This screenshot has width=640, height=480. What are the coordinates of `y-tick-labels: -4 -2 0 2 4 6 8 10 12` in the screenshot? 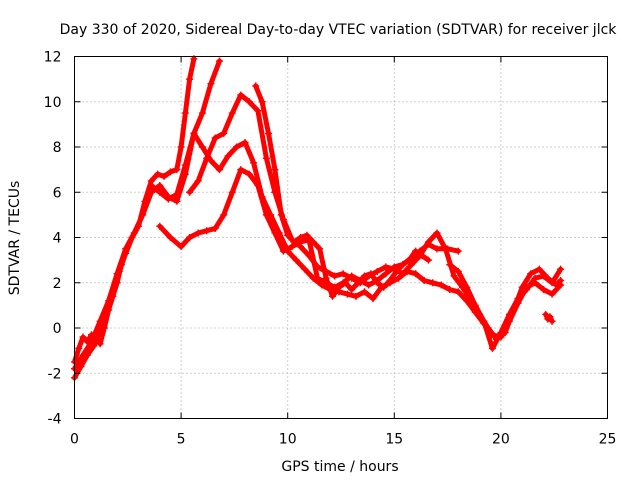 It's located at (53, 239).